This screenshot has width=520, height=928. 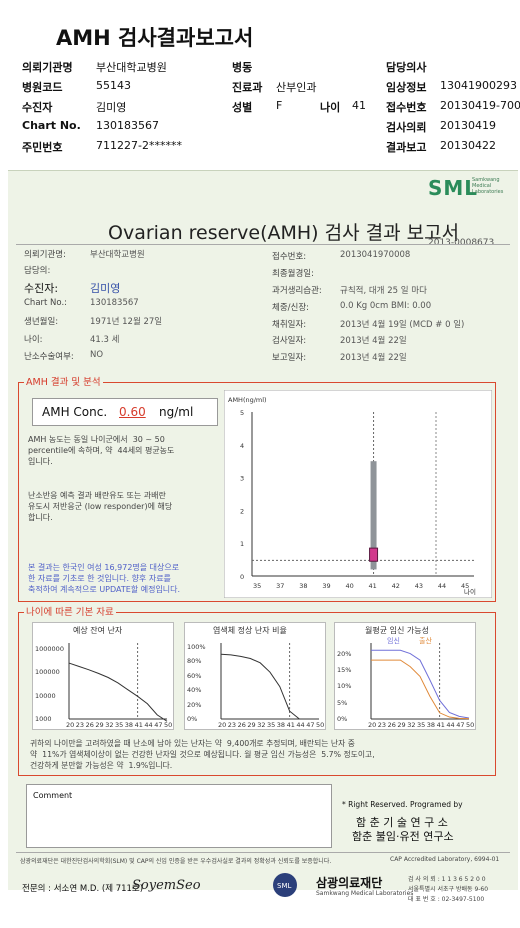 What do you see at coordinates (49, 649) in the screenshot?
I see `panel-y-tick: 1000000` at bounding box center [49, 649].